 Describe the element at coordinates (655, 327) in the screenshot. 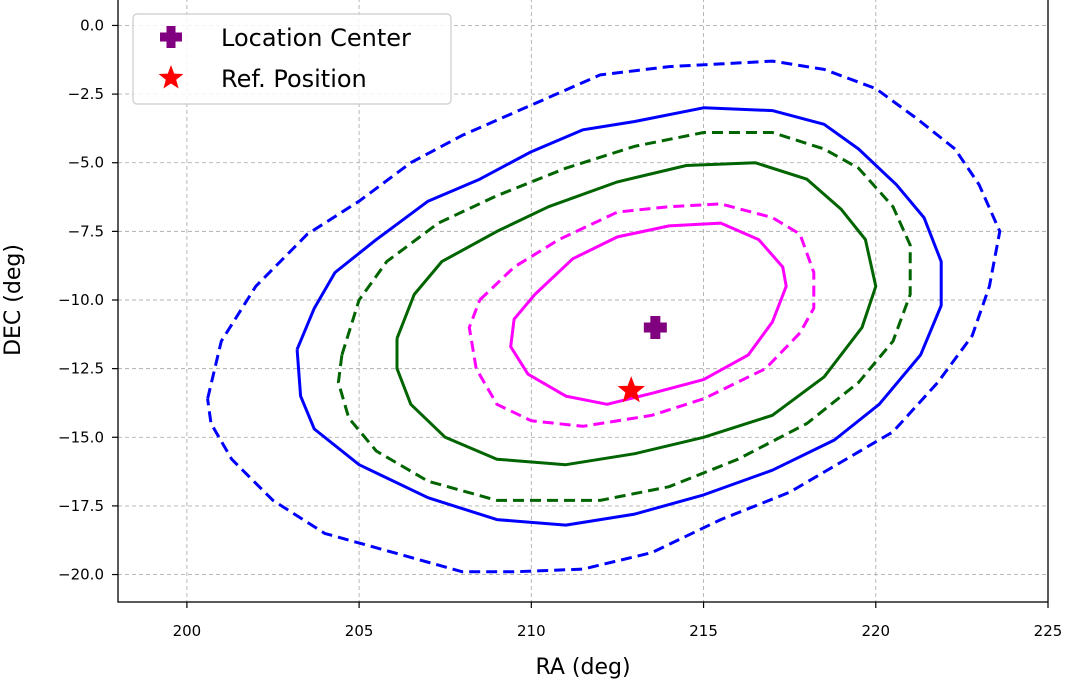

I see `location-center-marker` at that location.